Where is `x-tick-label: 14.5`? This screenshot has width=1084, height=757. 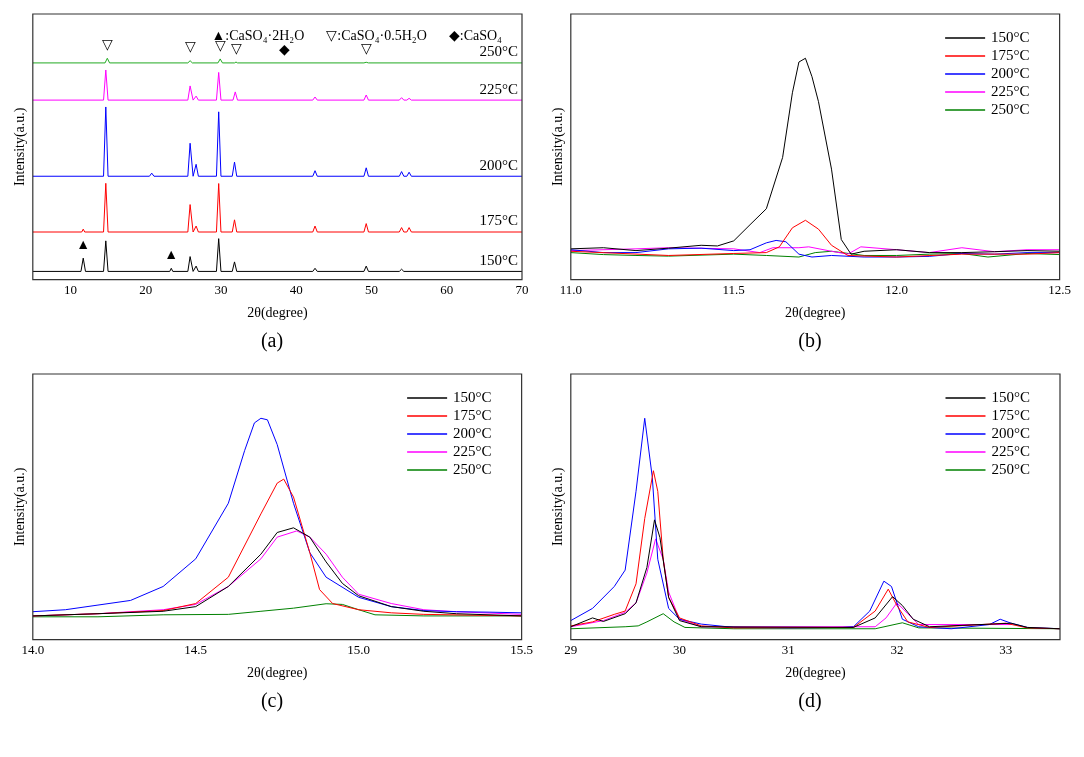
x-tick-label: 14.5 is located at coordinates (196, 649).